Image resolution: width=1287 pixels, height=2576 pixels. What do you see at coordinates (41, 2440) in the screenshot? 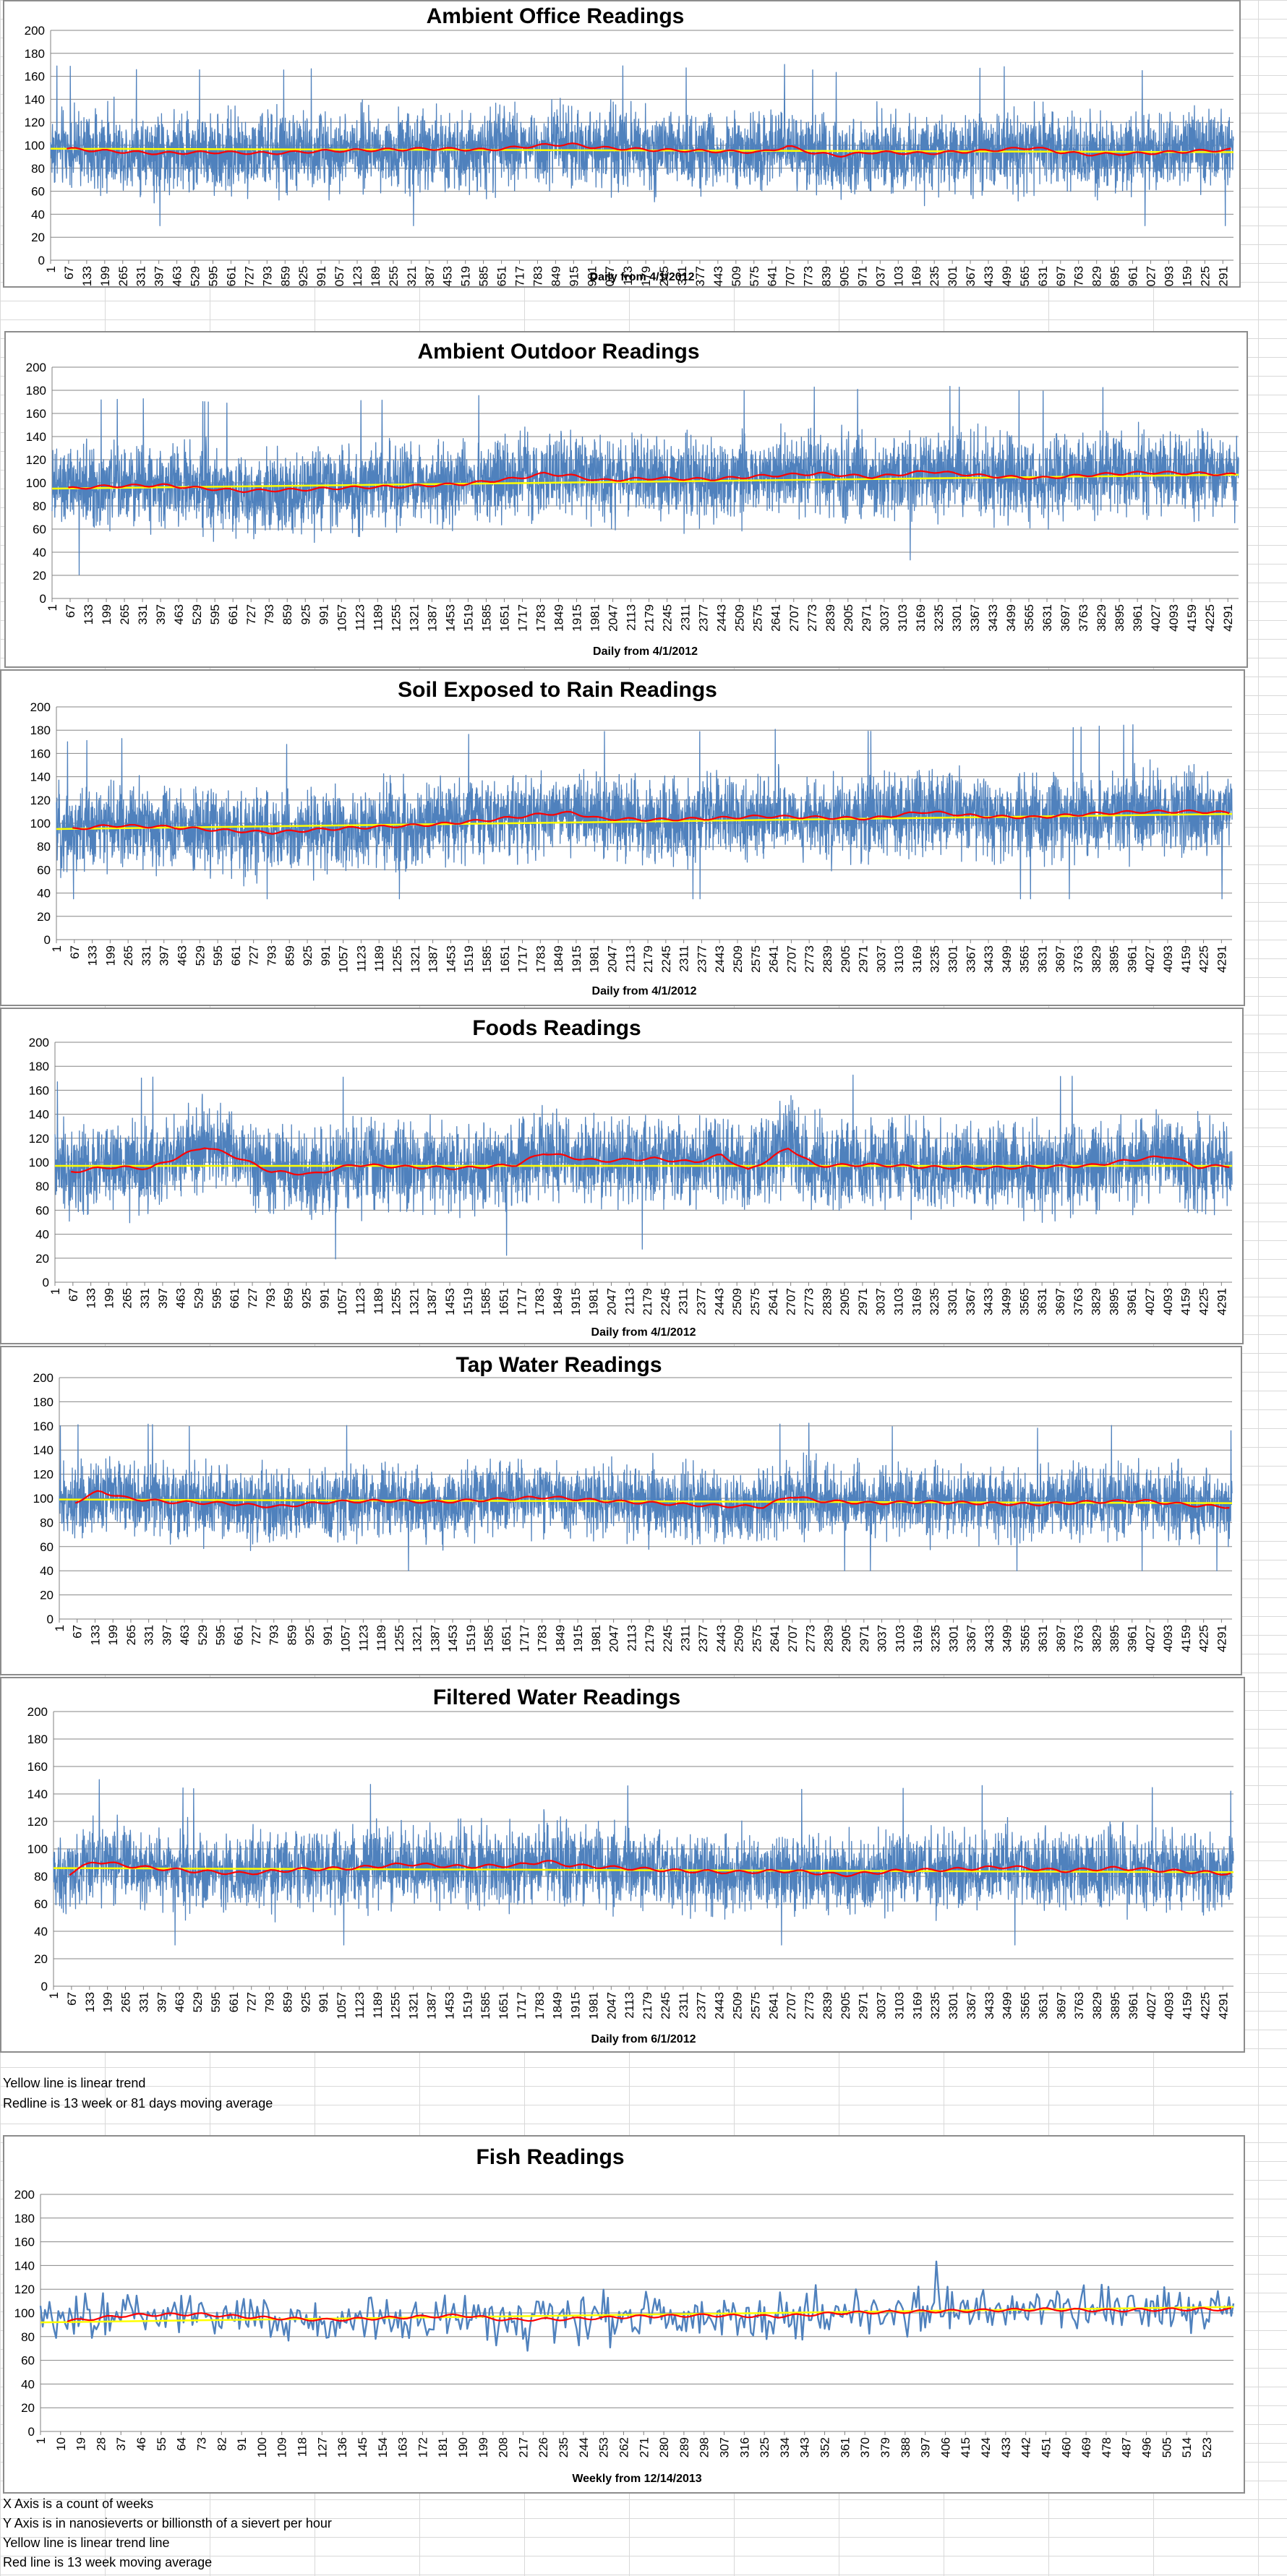
I see `fish-readings-x-tick-label: 1` at bounding box center [41, 2440].